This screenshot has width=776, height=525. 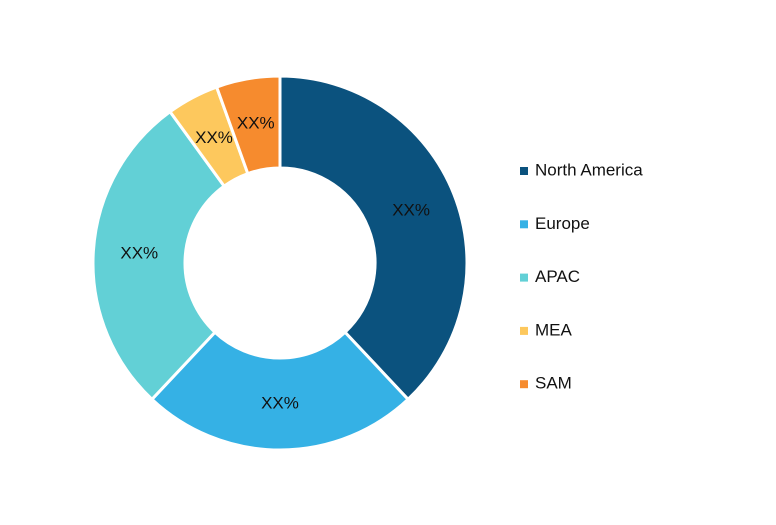 What do you see at coordinates (589, 169) in the screenshot?
I see `legend-label: North America` at bounding box center [589, 169].